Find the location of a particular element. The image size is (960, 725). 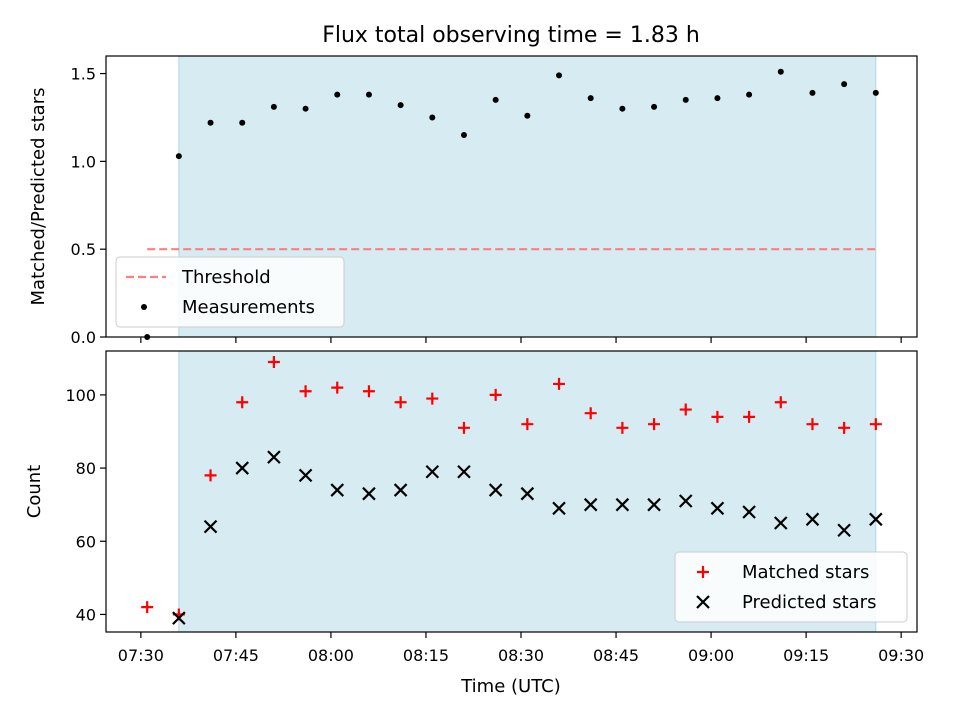

legend-label: Predicted stars is located at coordinates (809, 602).